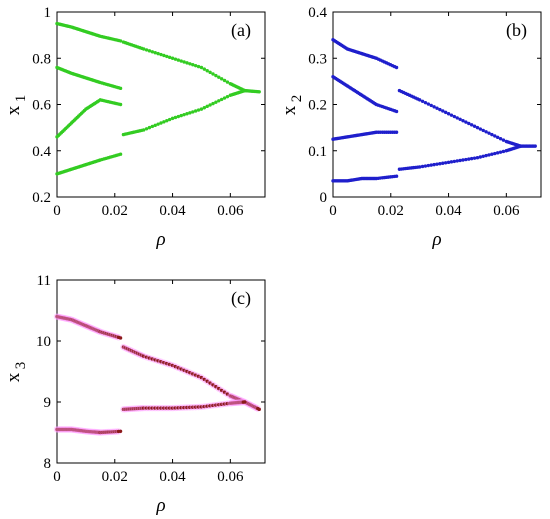  What do you see at coordinates (48, 464) in the screenshot?
I see `y-tick-label: 8` at bounding box center [48, 464].